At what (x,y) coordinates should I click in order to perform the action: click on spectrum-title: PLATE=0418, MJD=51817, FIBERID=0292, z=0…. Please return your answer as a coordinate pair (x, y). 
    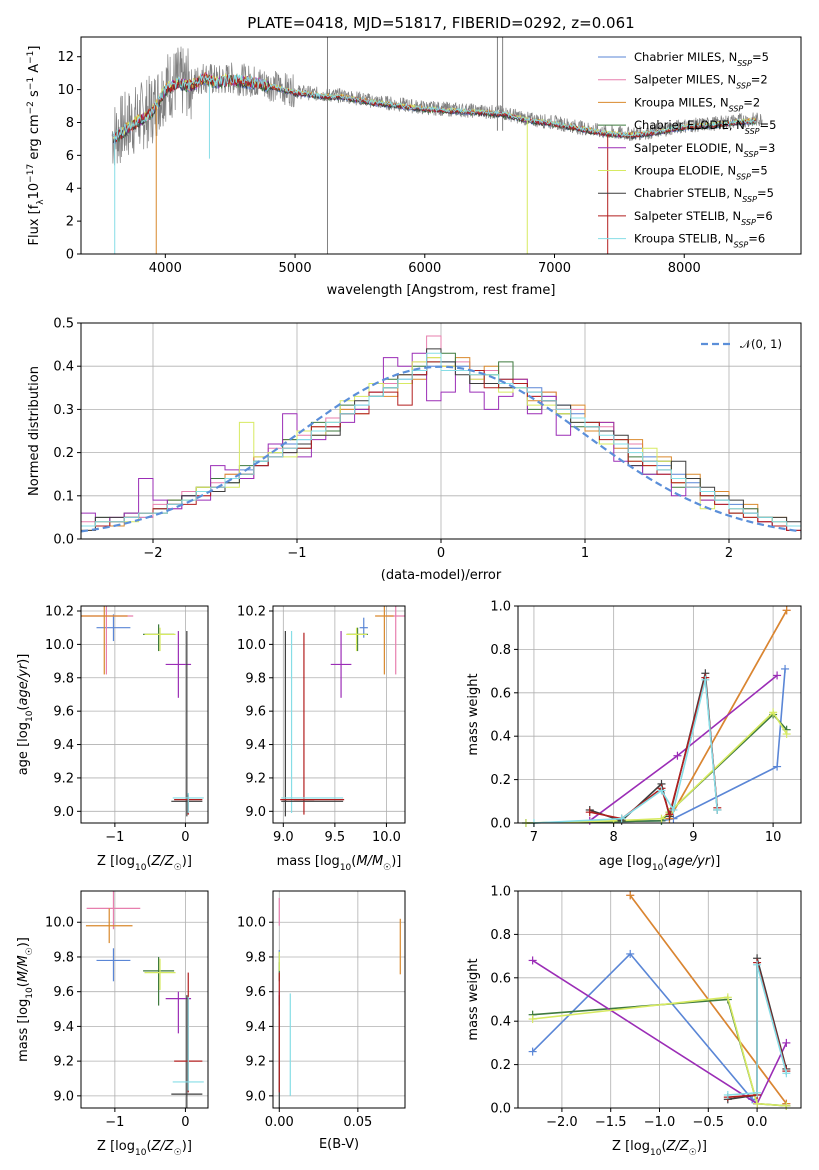
    Looking at the image, I should click on (440, 23).